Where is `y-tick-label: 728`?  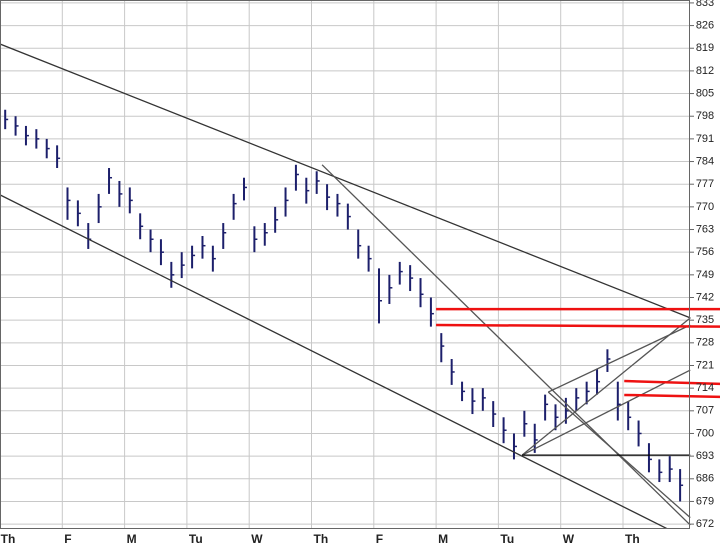 y-tick-label: 728 is located at coordinates (705, 343).